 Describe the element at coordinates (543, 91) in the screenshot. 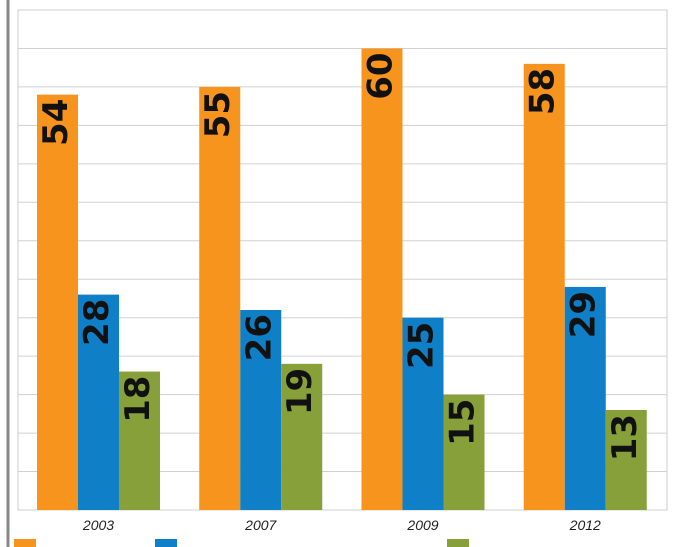

I see `data-label: 58` at that location.